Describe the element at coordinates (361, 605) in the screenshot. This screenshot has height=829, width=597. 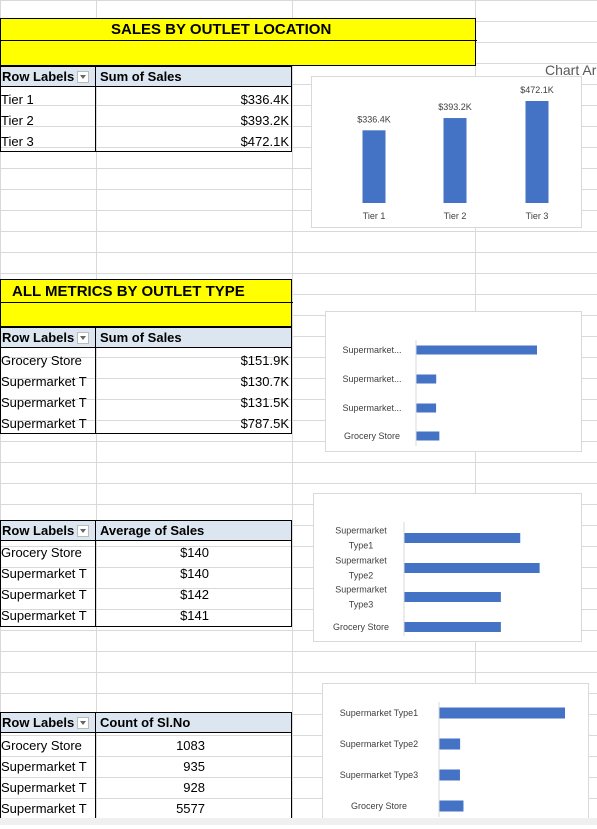
I see `y-tick-label: Type3` at that location.